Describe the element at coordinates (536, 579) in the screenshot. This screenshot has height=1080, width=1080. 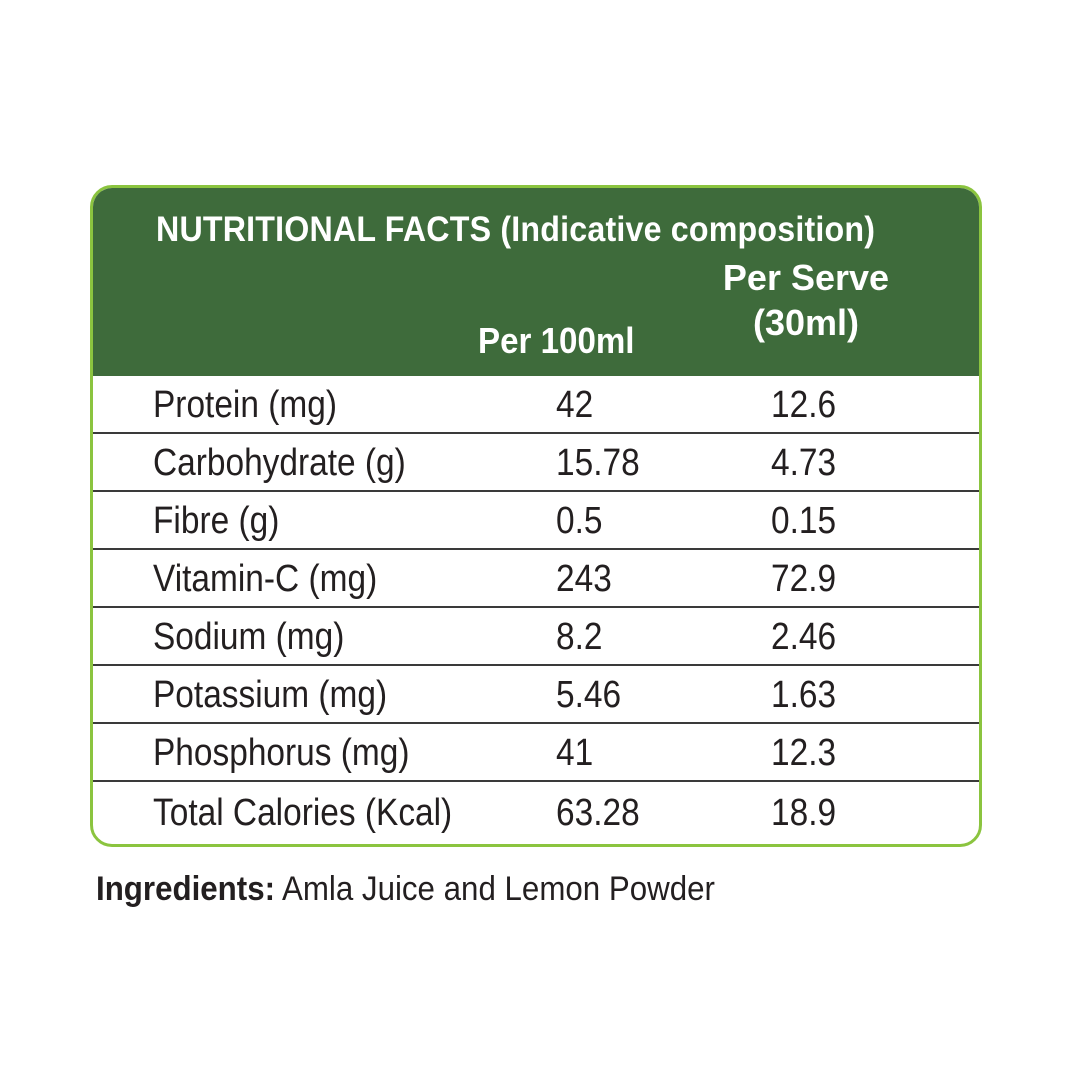
I see `table-row: Vitamin-C (mg) 243 72.9` at that location.